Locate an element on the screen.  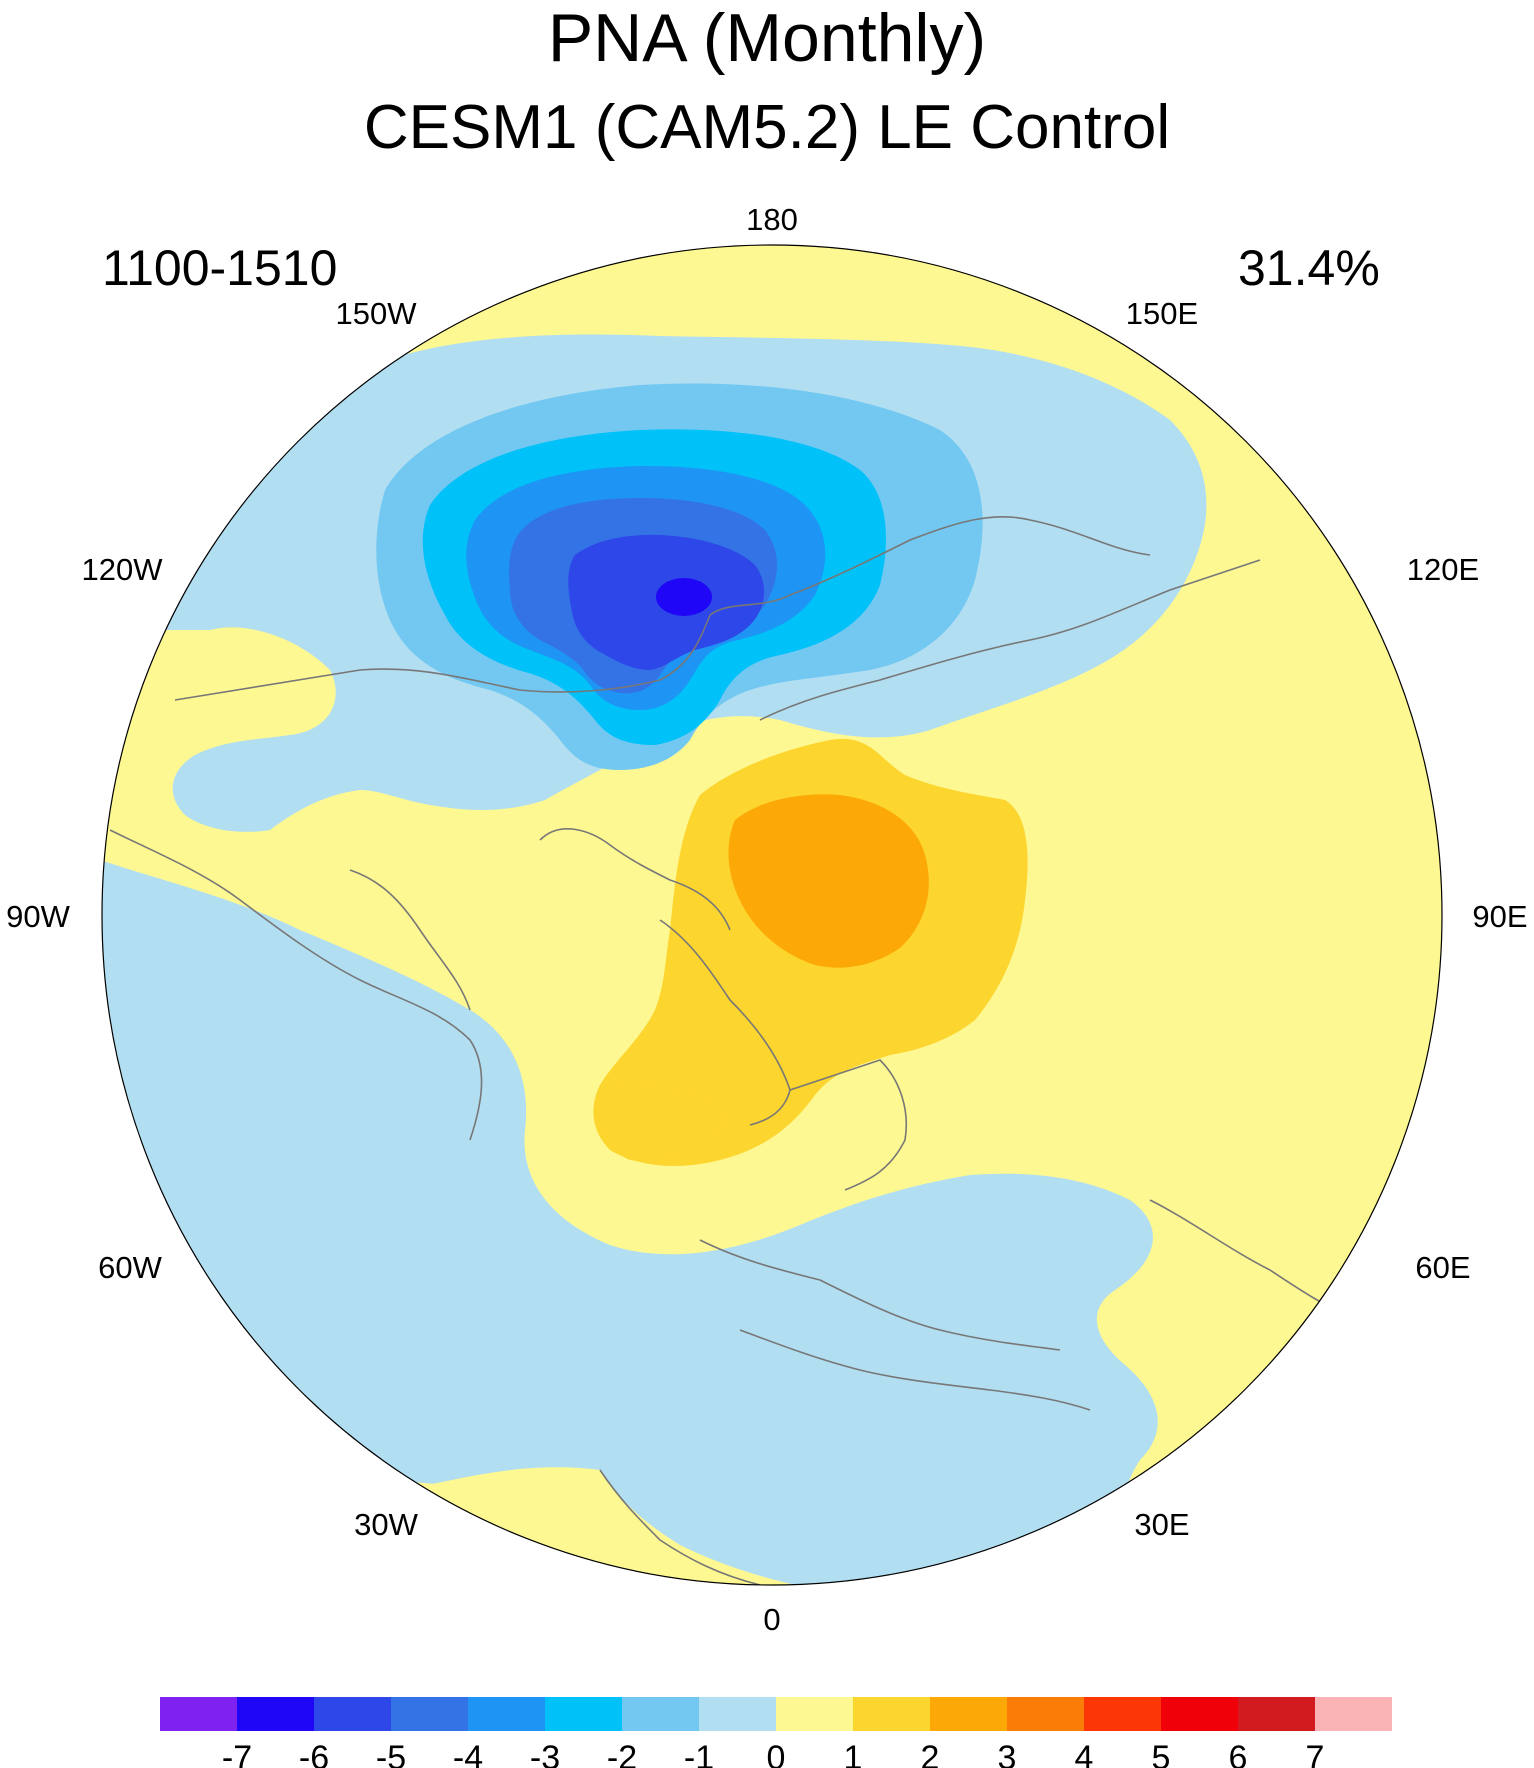
colorbar-tick-label: -4 is located at coordinates (468, 1753).